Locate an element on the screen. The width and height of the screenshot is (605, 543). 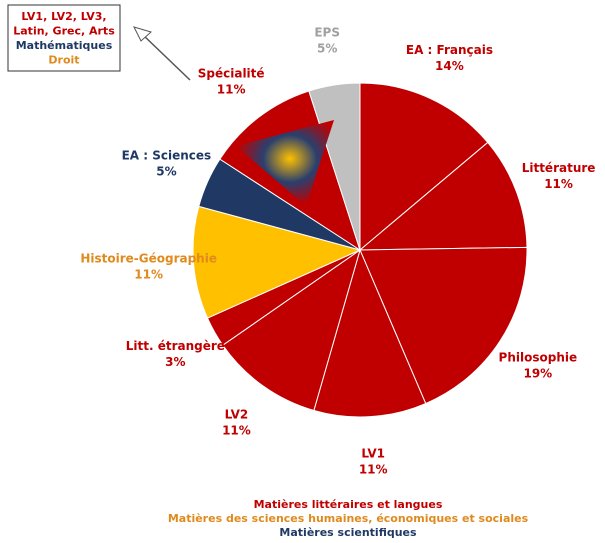
annotation-line: Droit is located at coordinates (63, 60).